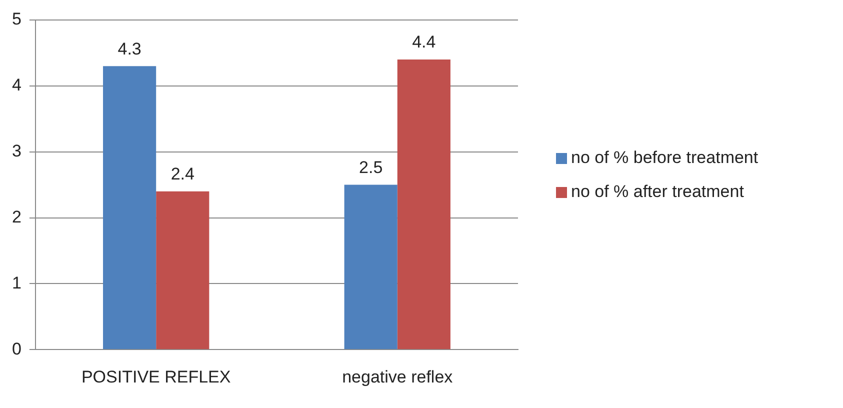 The image size is (843, 408). I want to click on legend-label: no of % before treatment, so click(664, 158).